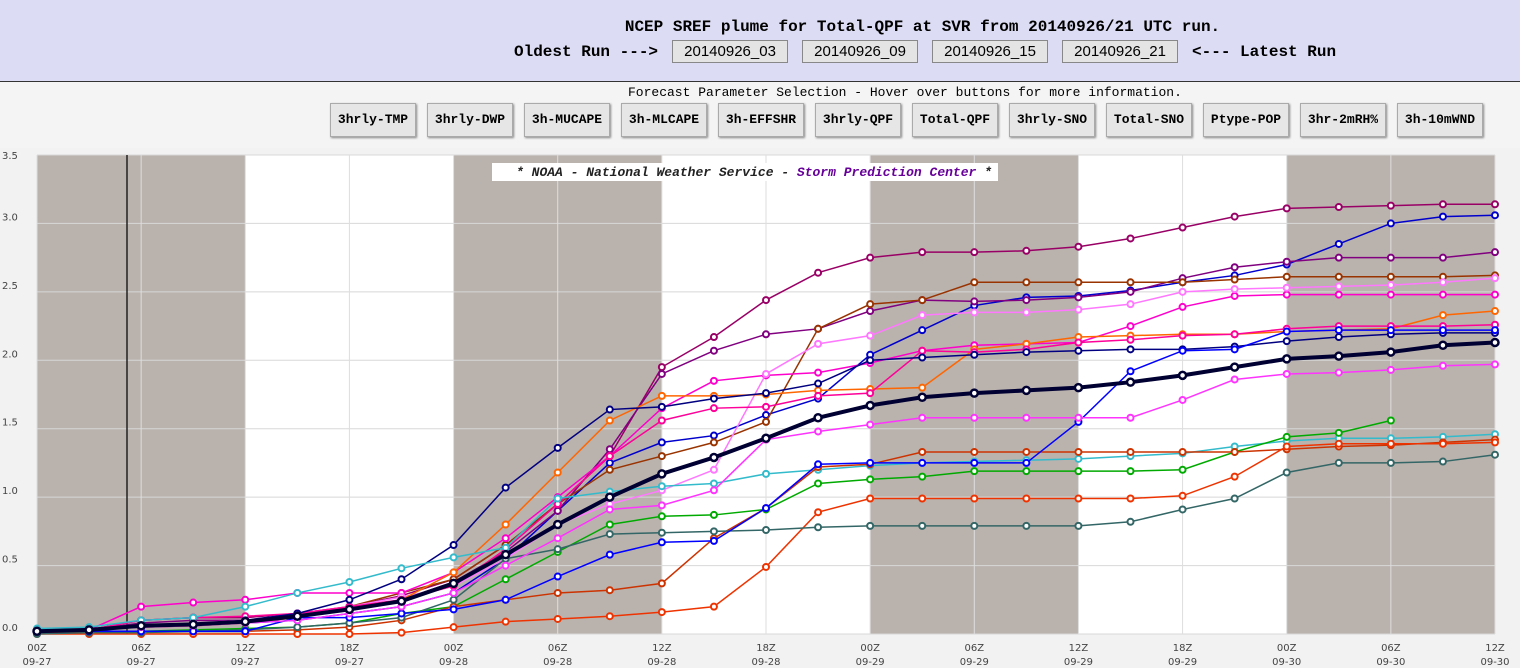 Image resolution: width=1520 pixels, height=668 pixels. I want to click on latest-label: <--- Latest Run, so click(1264, 51).